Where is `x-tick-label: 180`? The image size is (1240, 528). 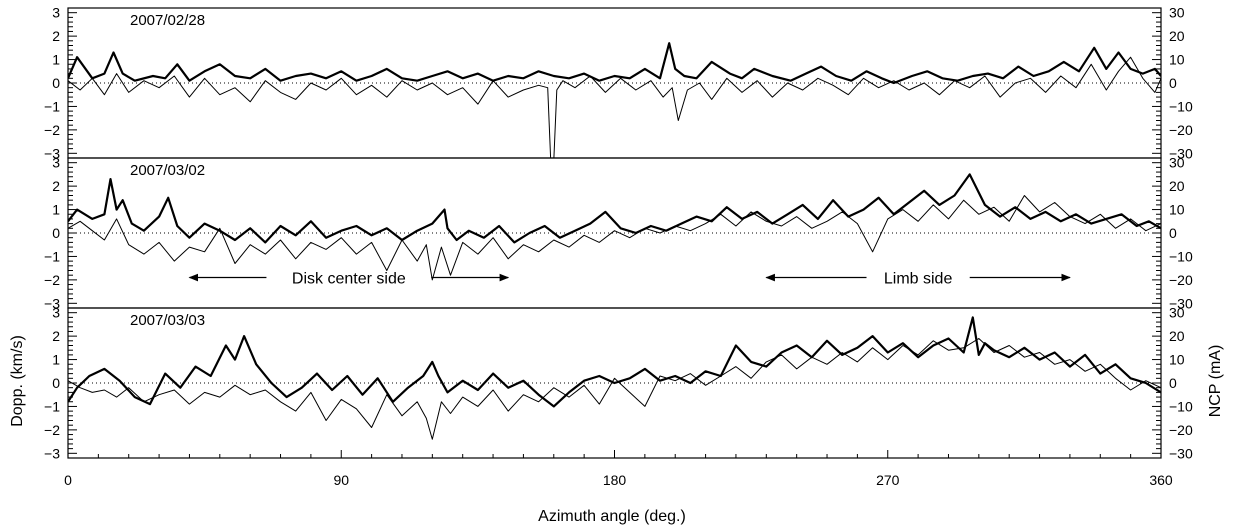
x-tick-label: 180 is located at coordinates (615, 480).